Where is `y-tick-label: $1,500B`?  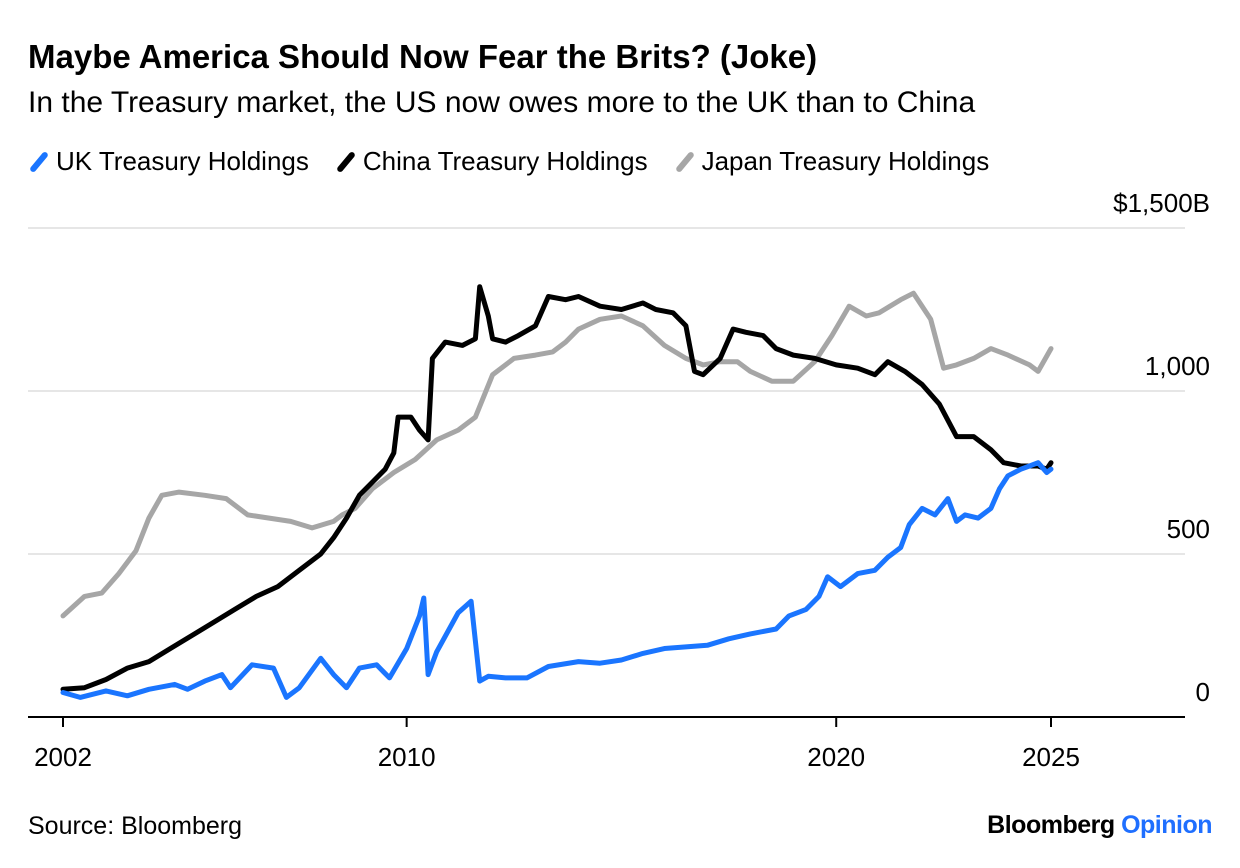
y-tick-label: $1,500B is located at coordinates (1161, 203).